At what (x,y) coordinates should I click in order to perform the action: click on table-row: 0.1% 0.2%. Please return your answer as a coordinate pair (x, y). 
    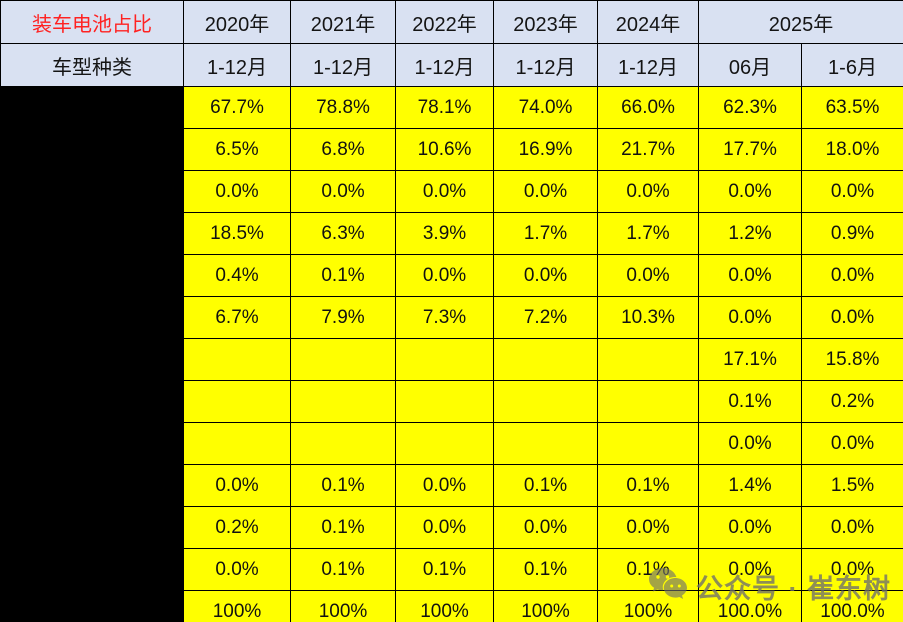
    Looking at the image, I should click on (451, 401).